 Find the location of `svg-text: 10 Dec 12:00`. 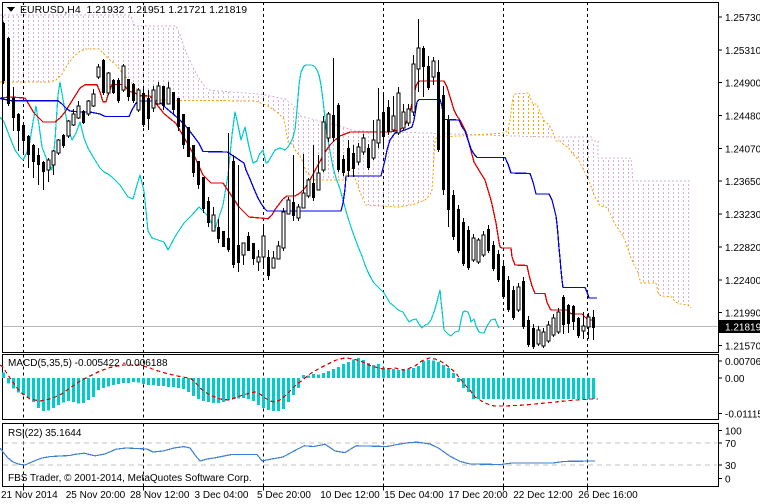

svg-text: 10 Dec 12:00 is located at coordinates (350, 495).